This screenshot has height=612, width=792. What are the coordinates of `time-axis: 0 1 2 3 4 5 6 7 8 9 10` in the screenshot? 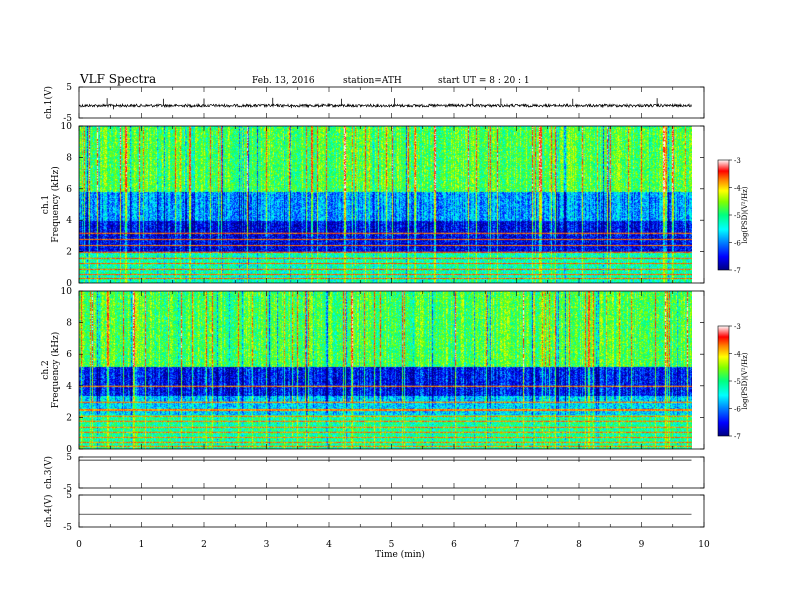 It's located at (393, 545).